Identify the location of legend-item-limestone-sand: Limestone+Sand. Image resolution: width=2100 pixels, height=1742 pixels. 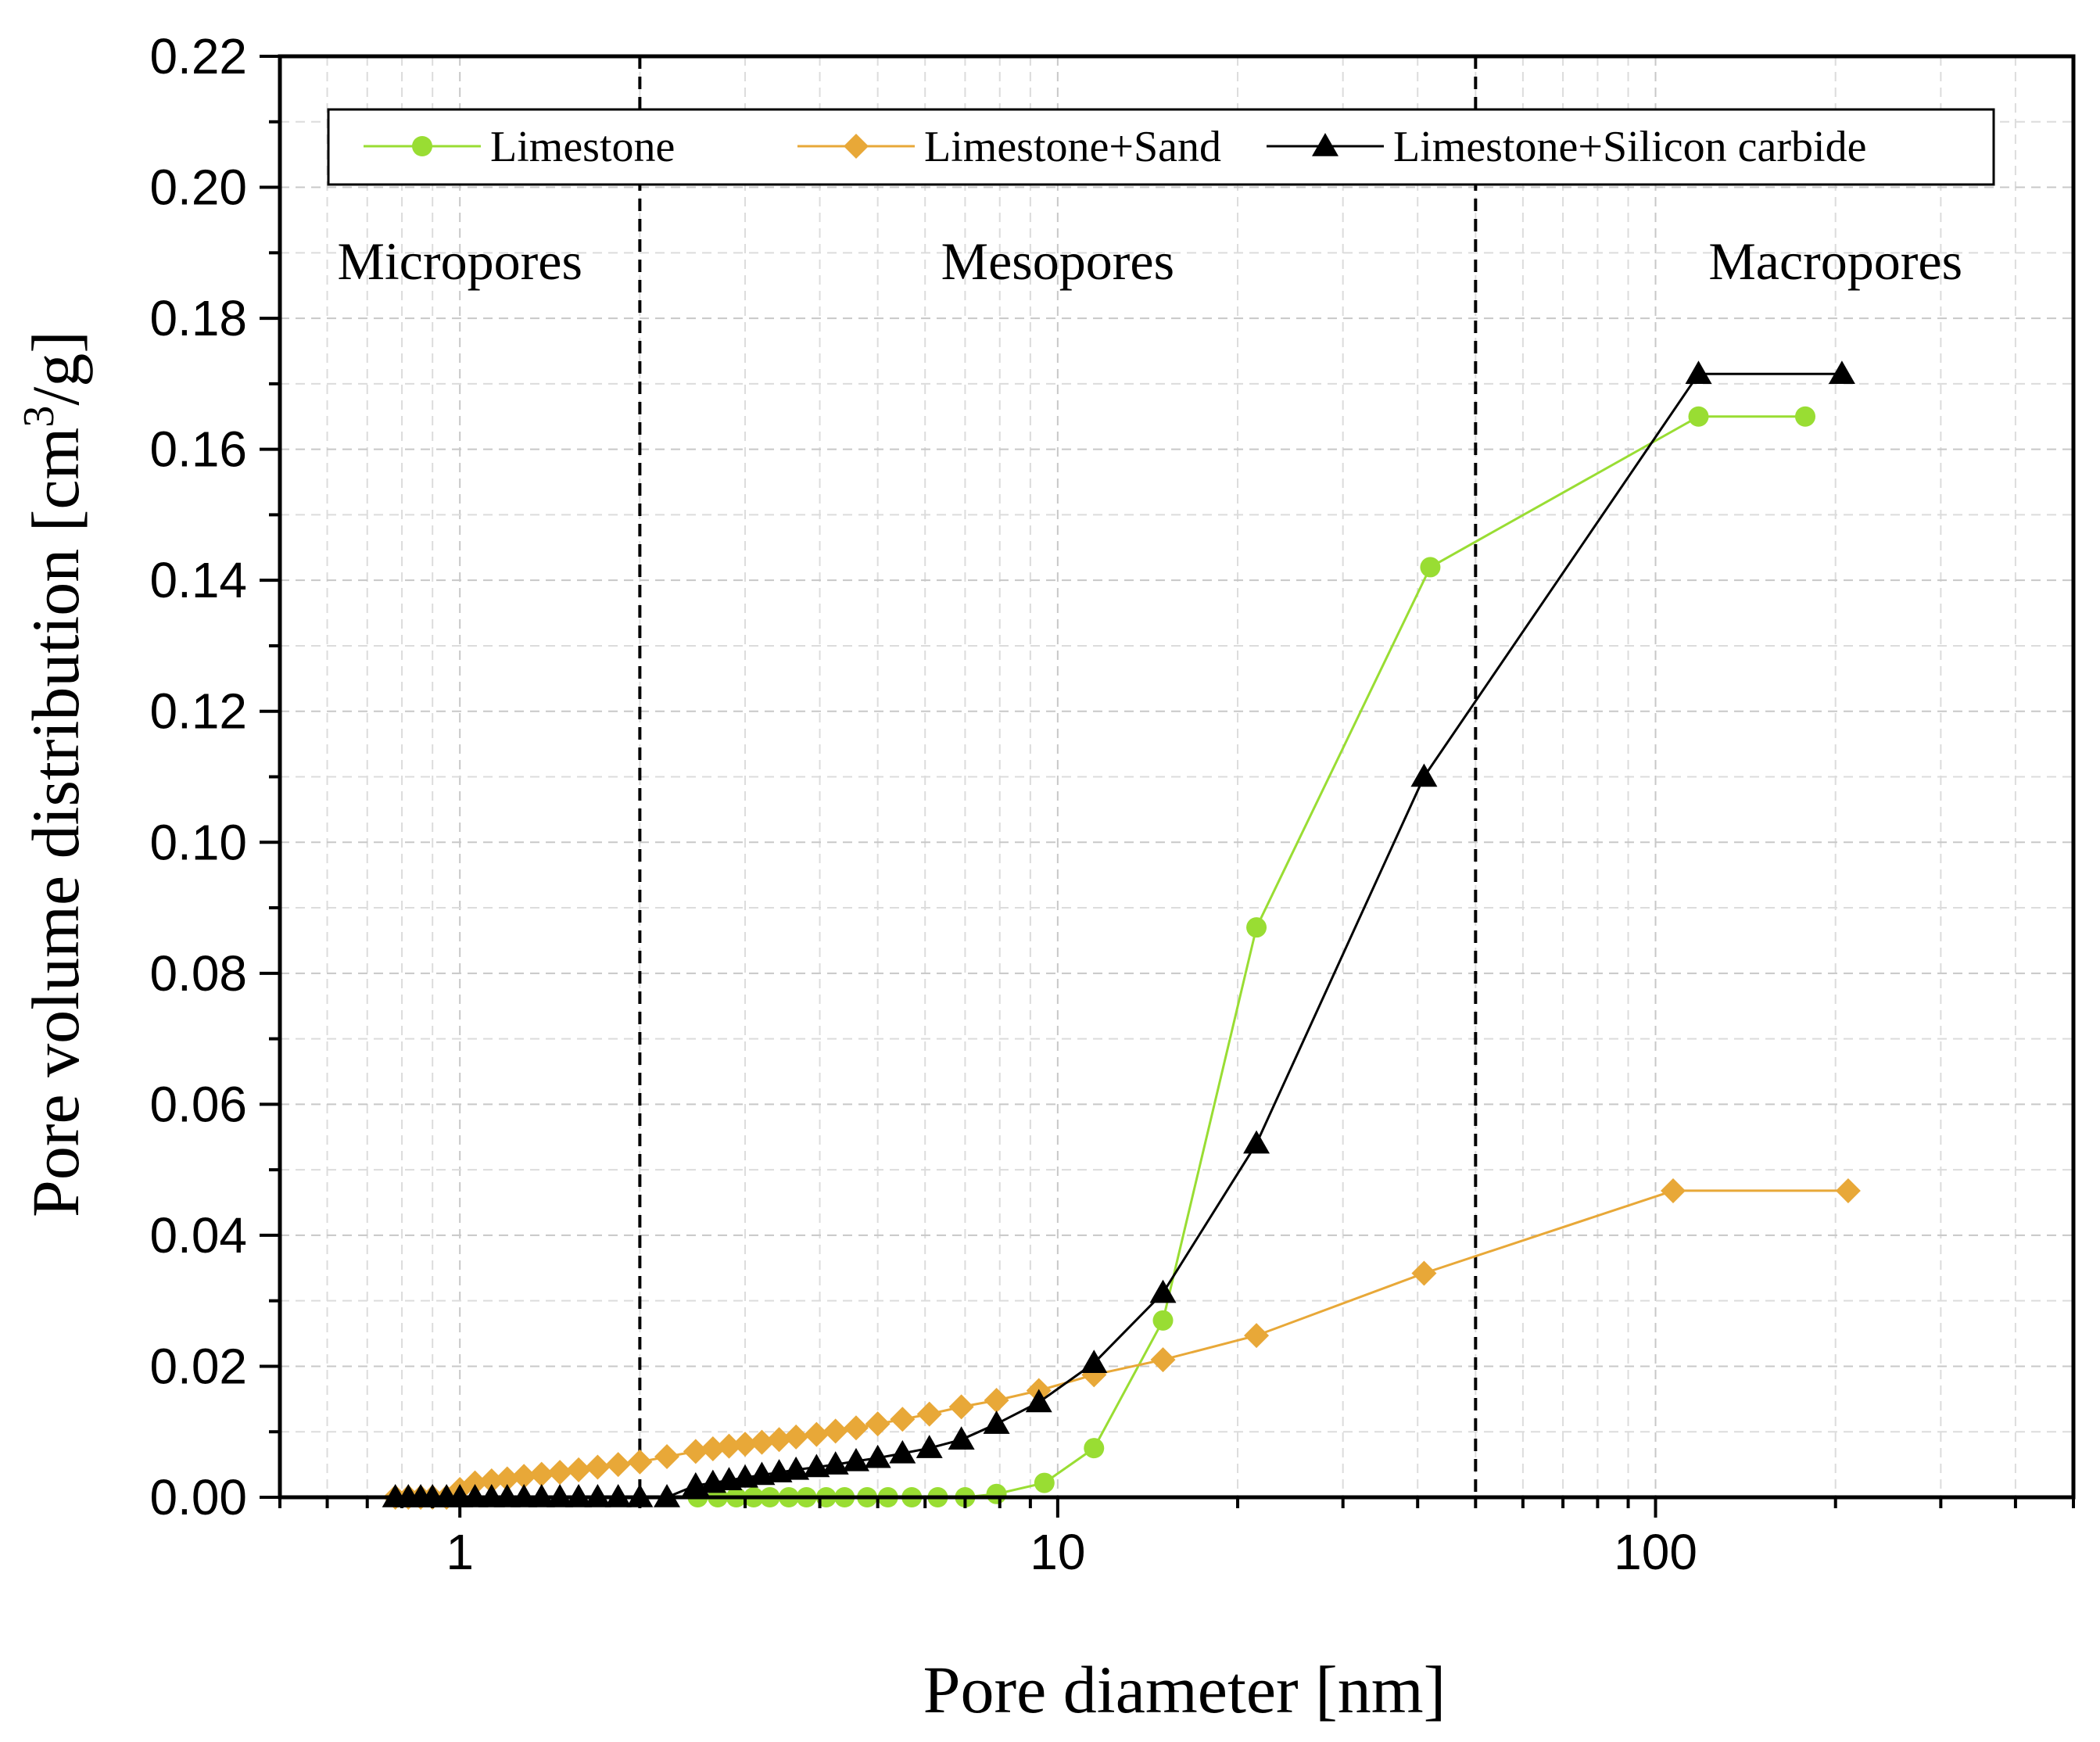
(1009, 147).